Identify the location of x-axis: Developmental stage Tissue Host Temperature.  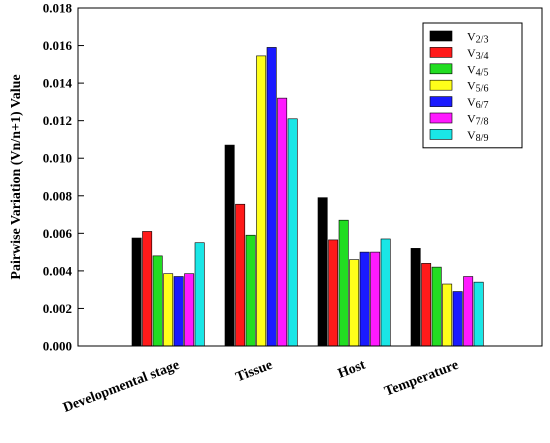
(261, 378).